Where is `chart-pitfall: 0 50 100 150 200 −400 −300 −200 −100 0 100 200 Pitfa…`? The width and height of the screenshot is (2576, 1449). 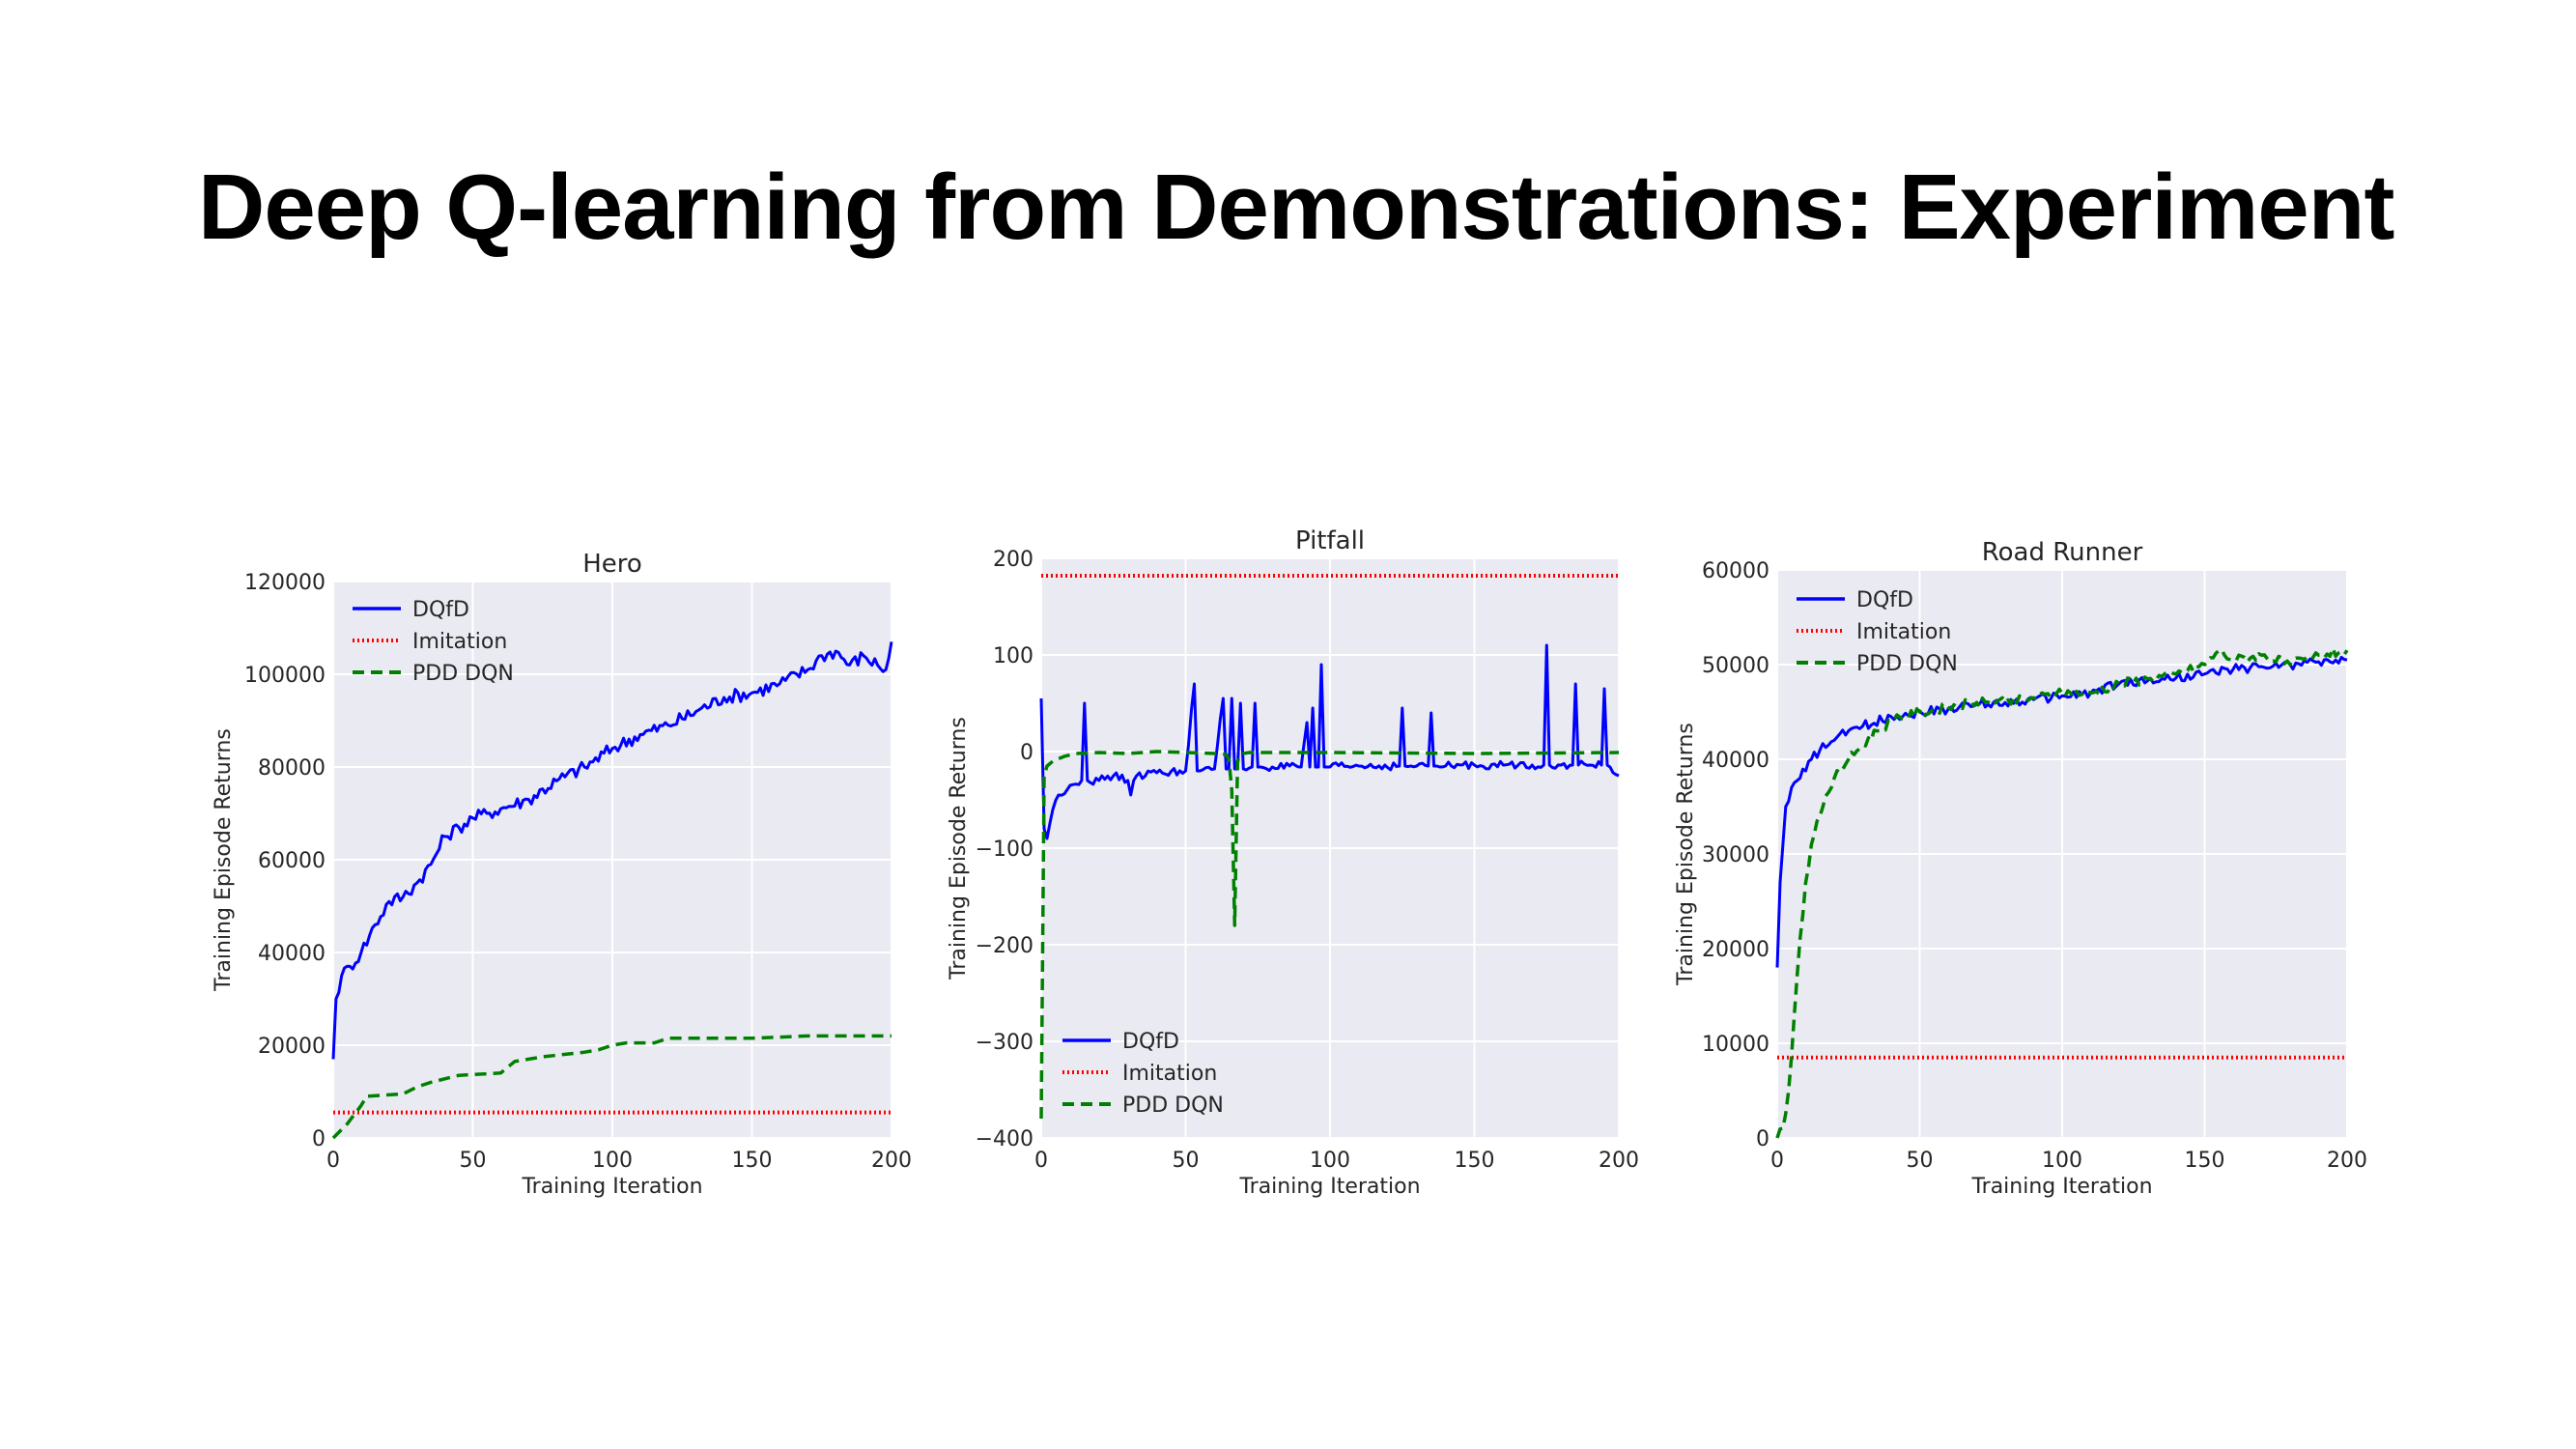 chart-pitfall: 0 50 100 150 200 −400 −300 −200 −100 0 100 200 Pitfa… is located at coordinates (1293, 862).